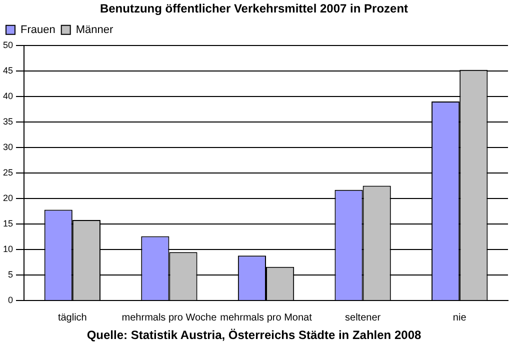 This screenshot has height=345, width=512. What do you see at coordinates (266, 318) in the screenshot?
I see `x-tick-label: mehrmals pro Monat` at bounding box center [266, 318].